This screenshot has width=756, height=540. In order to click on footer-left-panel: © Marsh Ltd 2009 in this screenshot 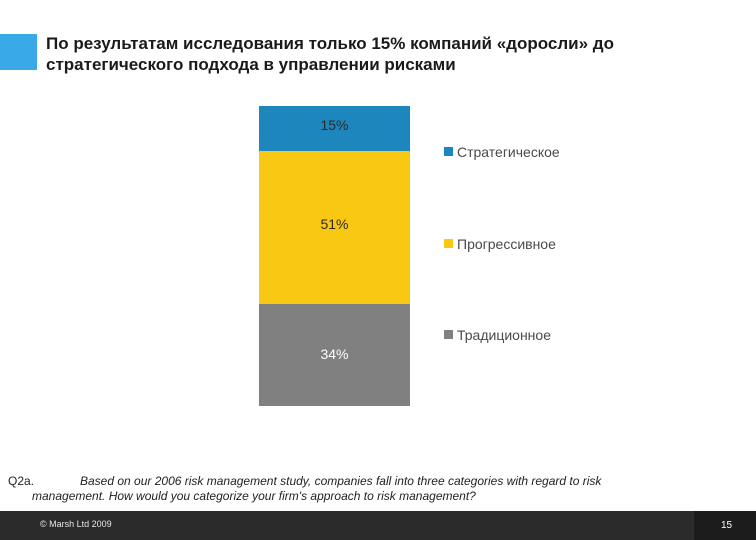, I will do `click(347, 525)`.